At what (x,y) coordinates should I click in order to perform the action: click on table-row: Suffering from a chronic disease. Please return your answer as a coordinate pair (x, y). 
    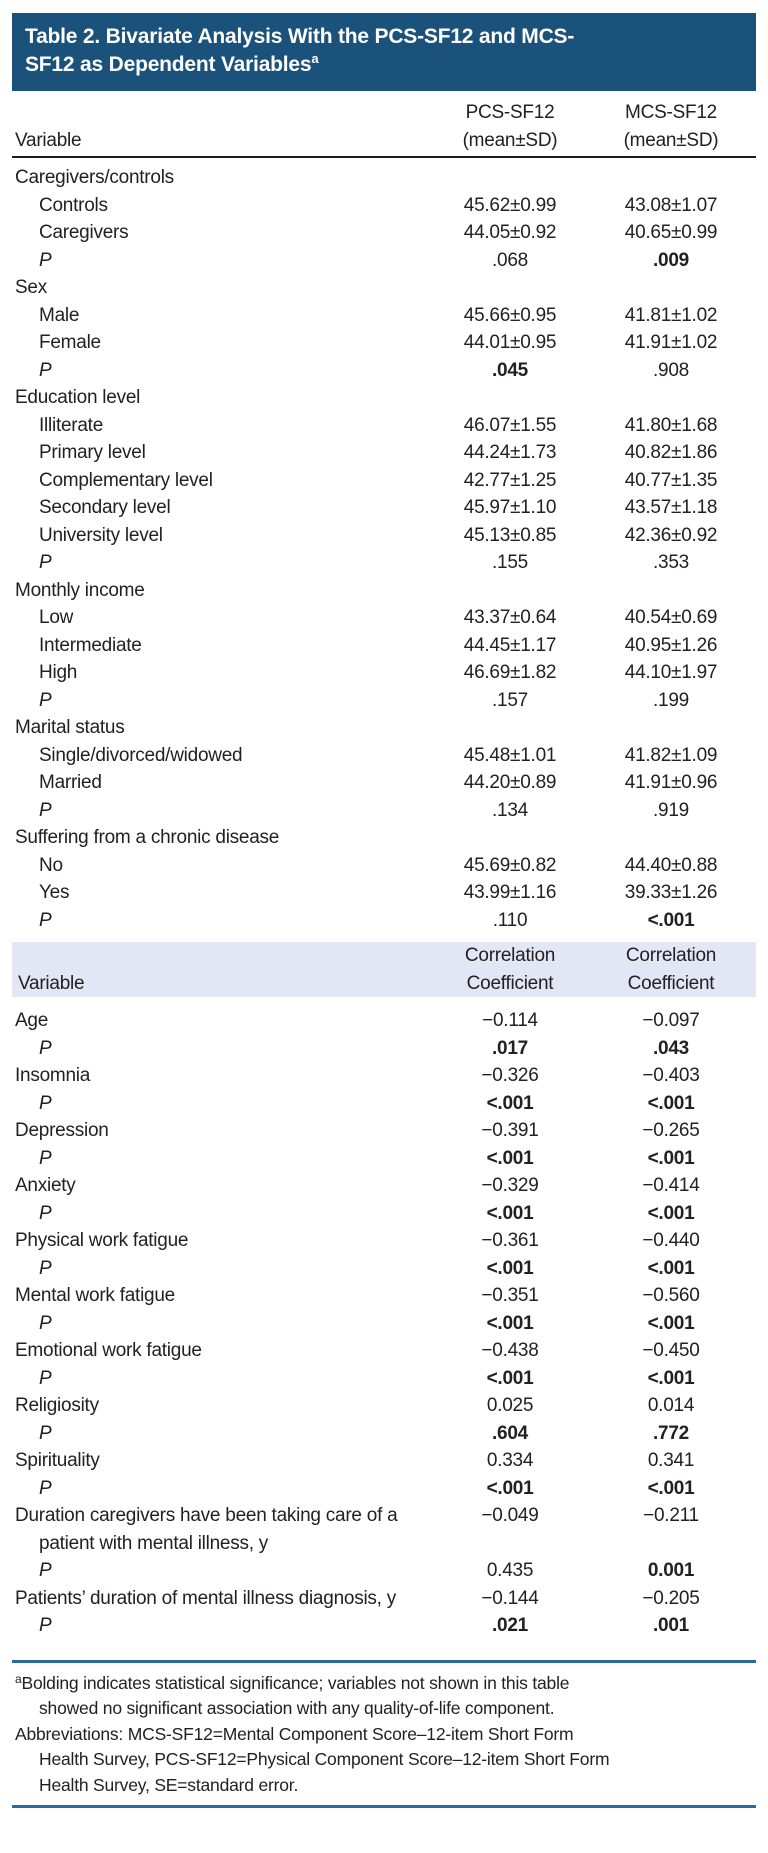
    Looking at the image, I should click on (384, 838).